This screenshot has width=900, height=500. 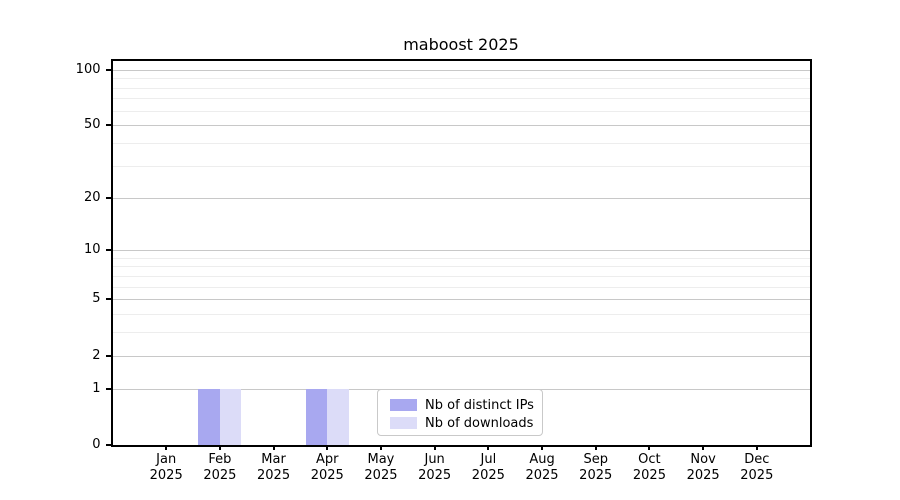 I want to click on x-tick-label: Sep 2025, so click(x=596, y=468).